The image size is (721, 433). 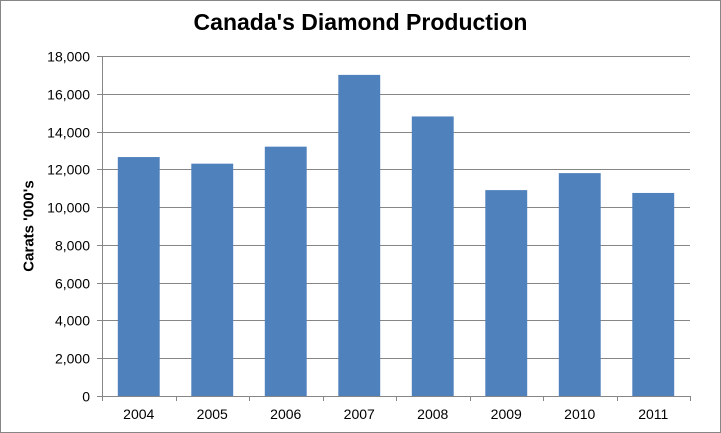 I want to click on y-tick-label: 0, so click(x=86, y=397).